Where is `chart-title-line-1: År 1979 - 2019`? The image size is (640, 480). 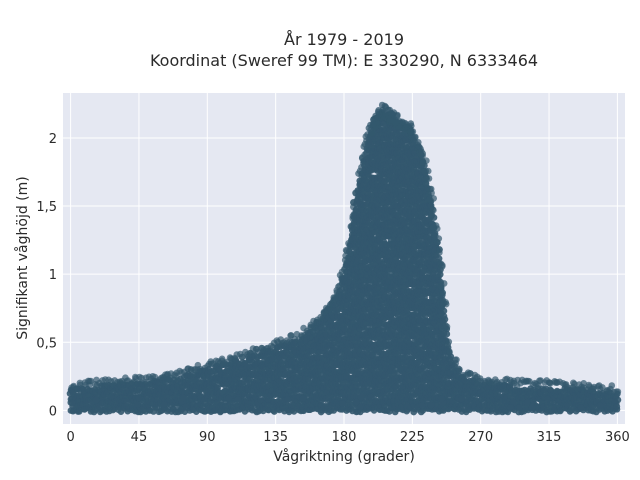
chart-title-line-1: År 1979 - 2019 is located at coordinates (344, 39).